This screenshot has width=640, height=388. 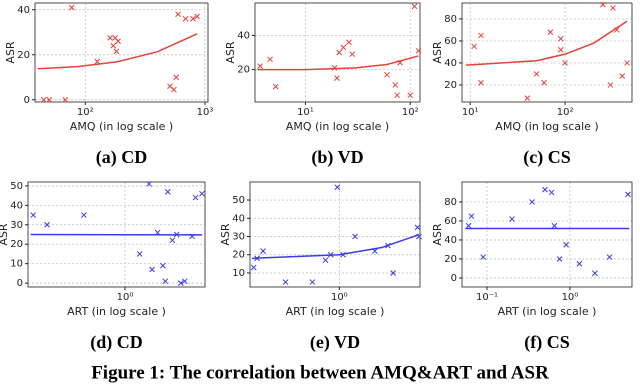 I want to click on subplot-title: (e) VD, so click(x=335, y=342).